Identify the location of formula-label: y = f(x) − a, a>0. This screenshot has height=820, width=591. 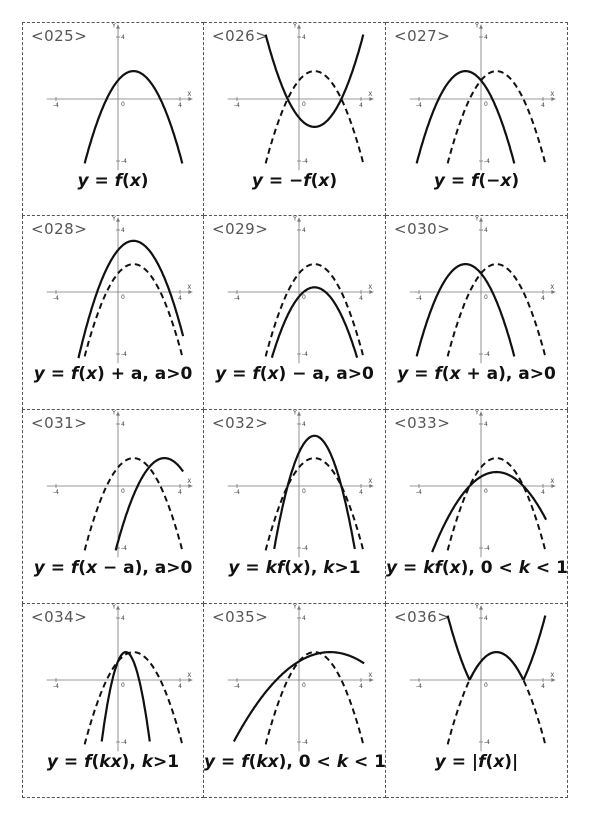
(294, 374).